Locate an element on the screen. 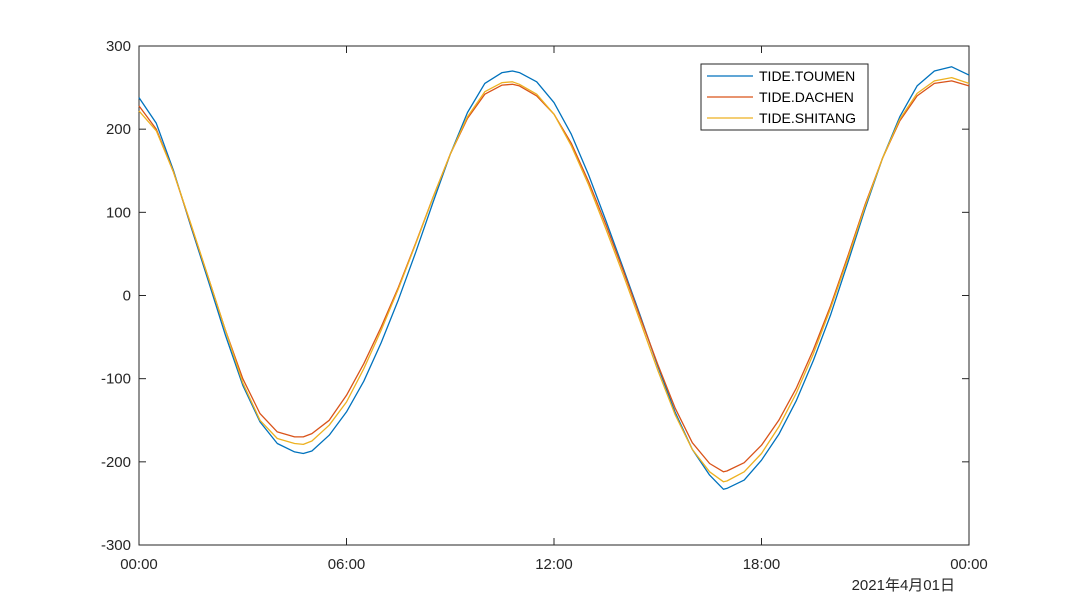  x-tick-label: 12:00 is located at coordinates (554, 564).